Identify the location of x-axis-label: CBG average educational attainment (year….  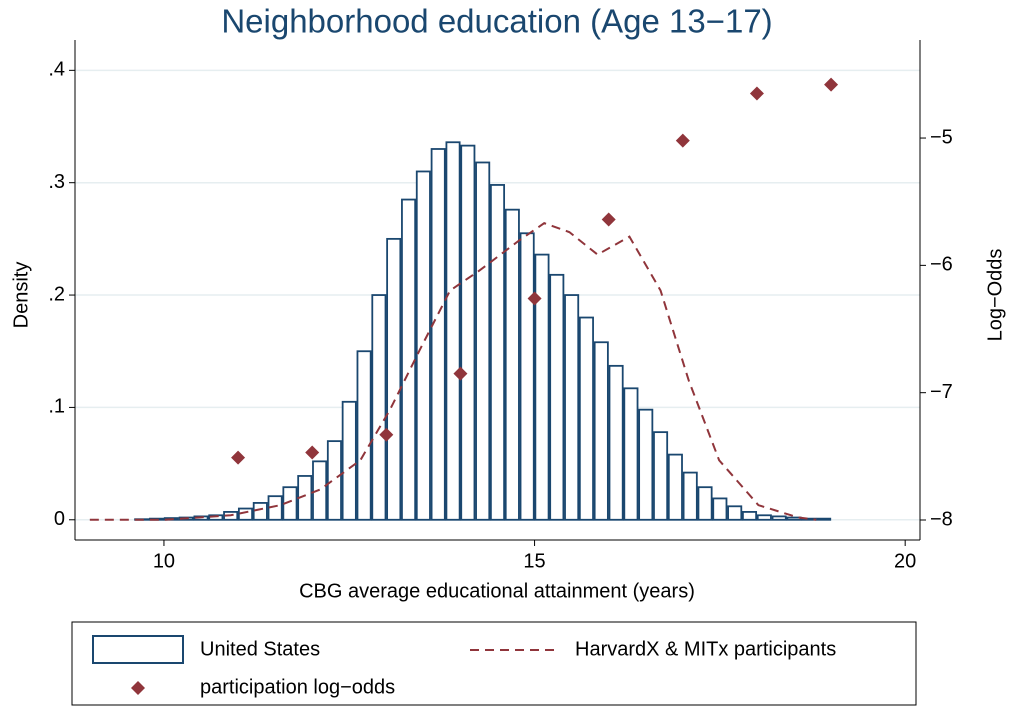
(497, 591).